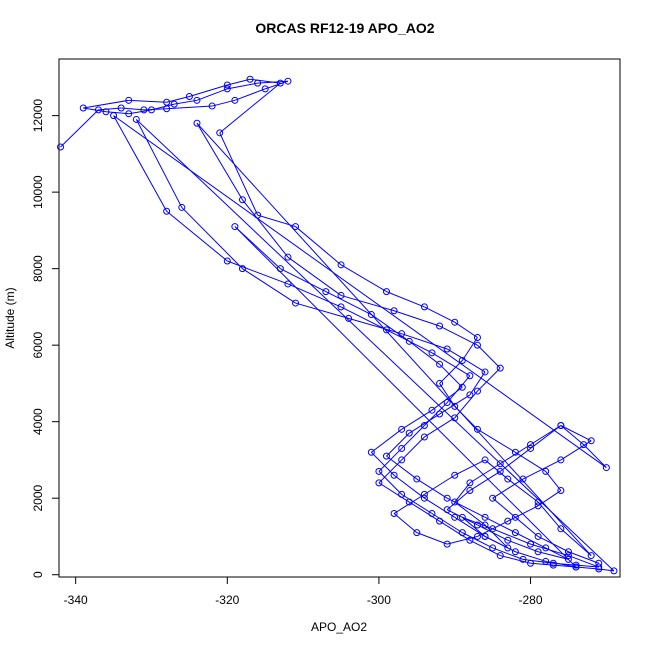 Image resolution: width=650 pixels, height=650 pixels. What do you see at coordinates (10, 317) in the screenshot?
I see `y-axis-label: Altitude (m)` at bounding box center [10, 317].